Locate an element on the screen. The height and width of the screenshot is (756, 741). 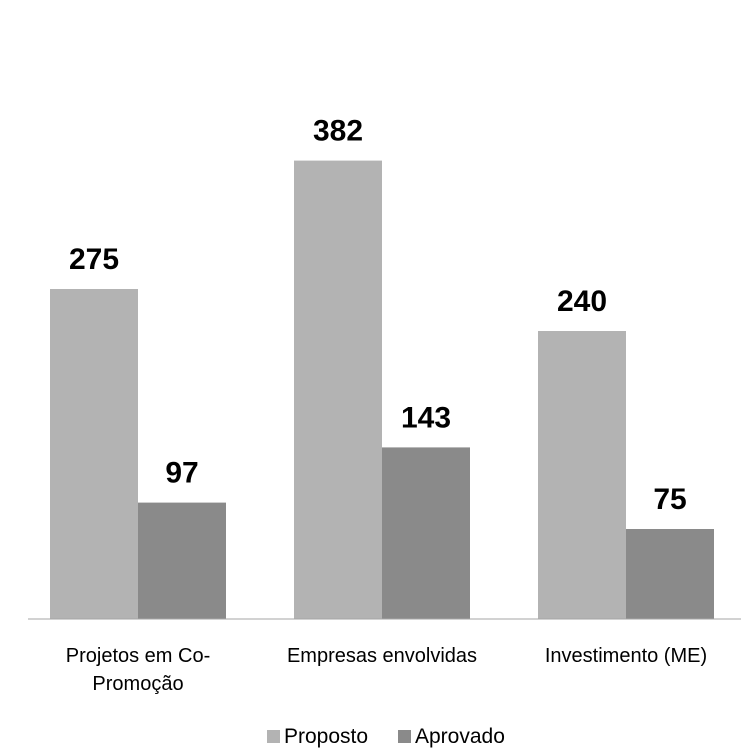
category-label-0: Projetos em Co-Promoção is located at coordinates (138, 670).